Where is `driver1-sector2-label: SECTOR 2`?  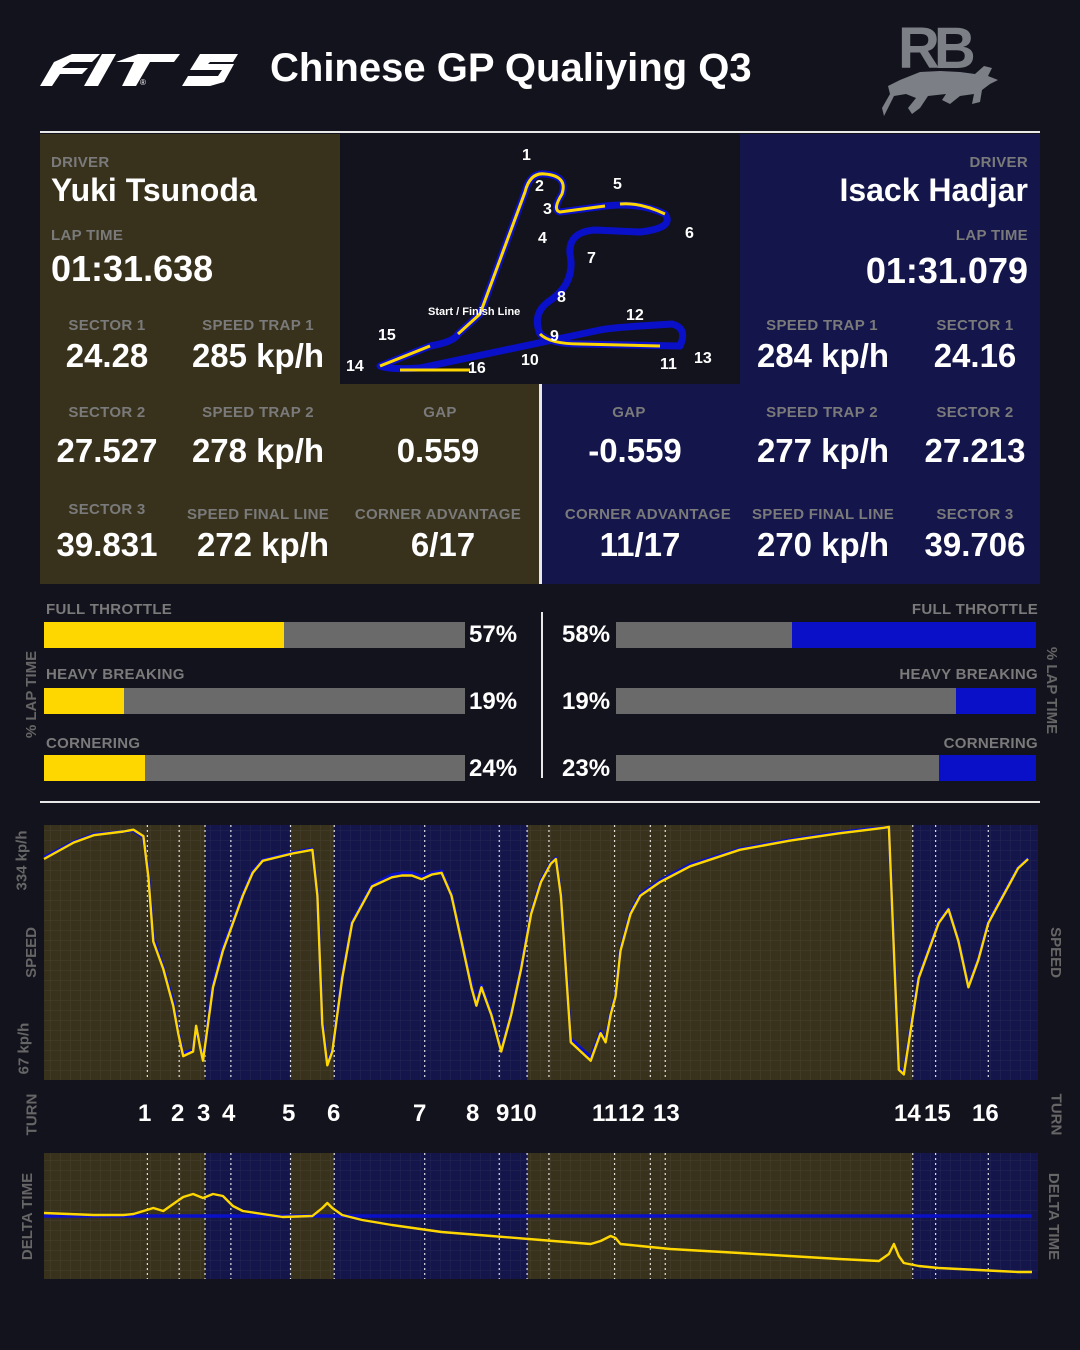 driver1-sector2-label: SECTOR 2 is located at coordinates (107, 412).